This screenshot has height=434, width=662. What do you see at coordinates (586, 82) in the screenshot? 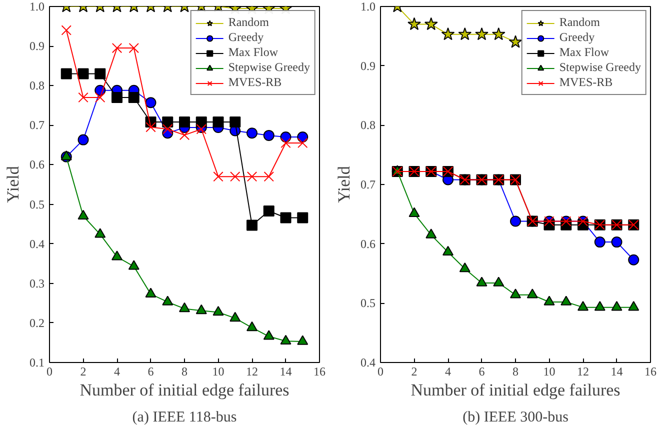
I see `legend-label: MVES-RB` at bounding box center [586, 82].